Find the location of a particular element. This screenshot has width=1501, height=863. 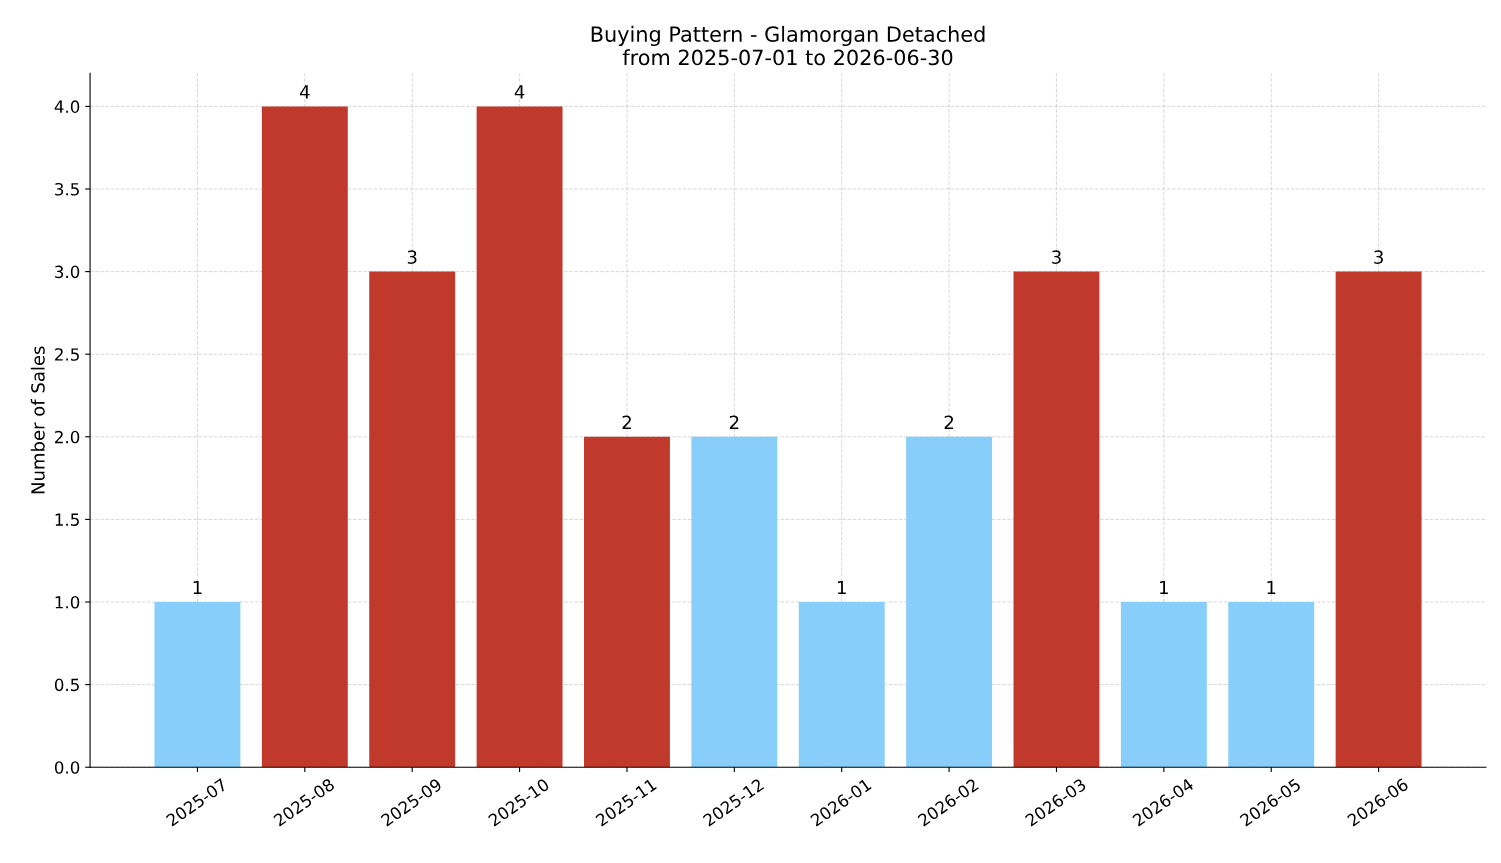

y-tick-label: 0.5 is located at coordinates (66, 685).